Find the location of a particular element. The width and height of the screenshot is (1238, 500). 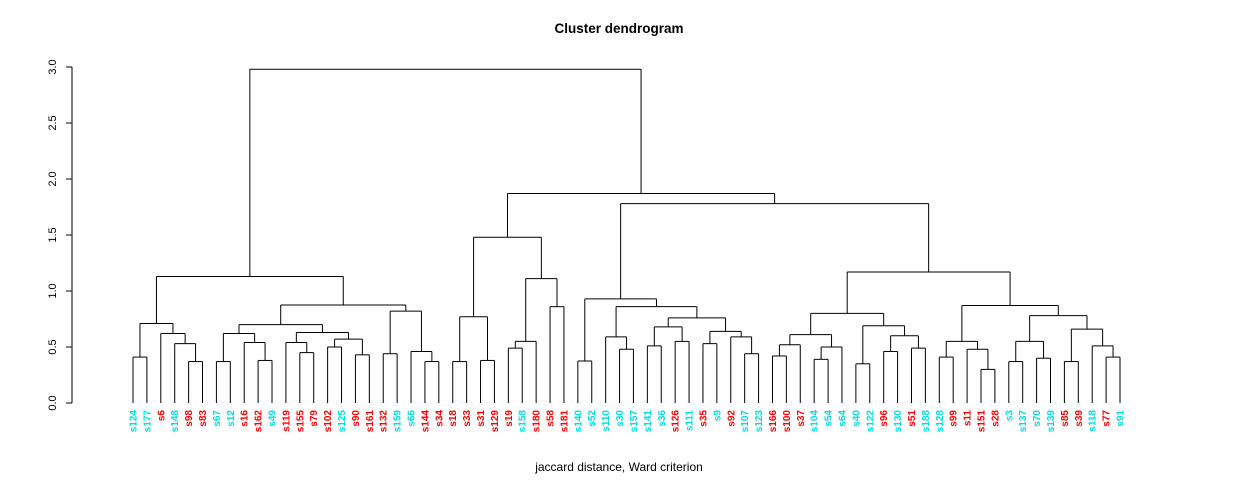

leaf-label: s181 is located at coordinates (564, 421).